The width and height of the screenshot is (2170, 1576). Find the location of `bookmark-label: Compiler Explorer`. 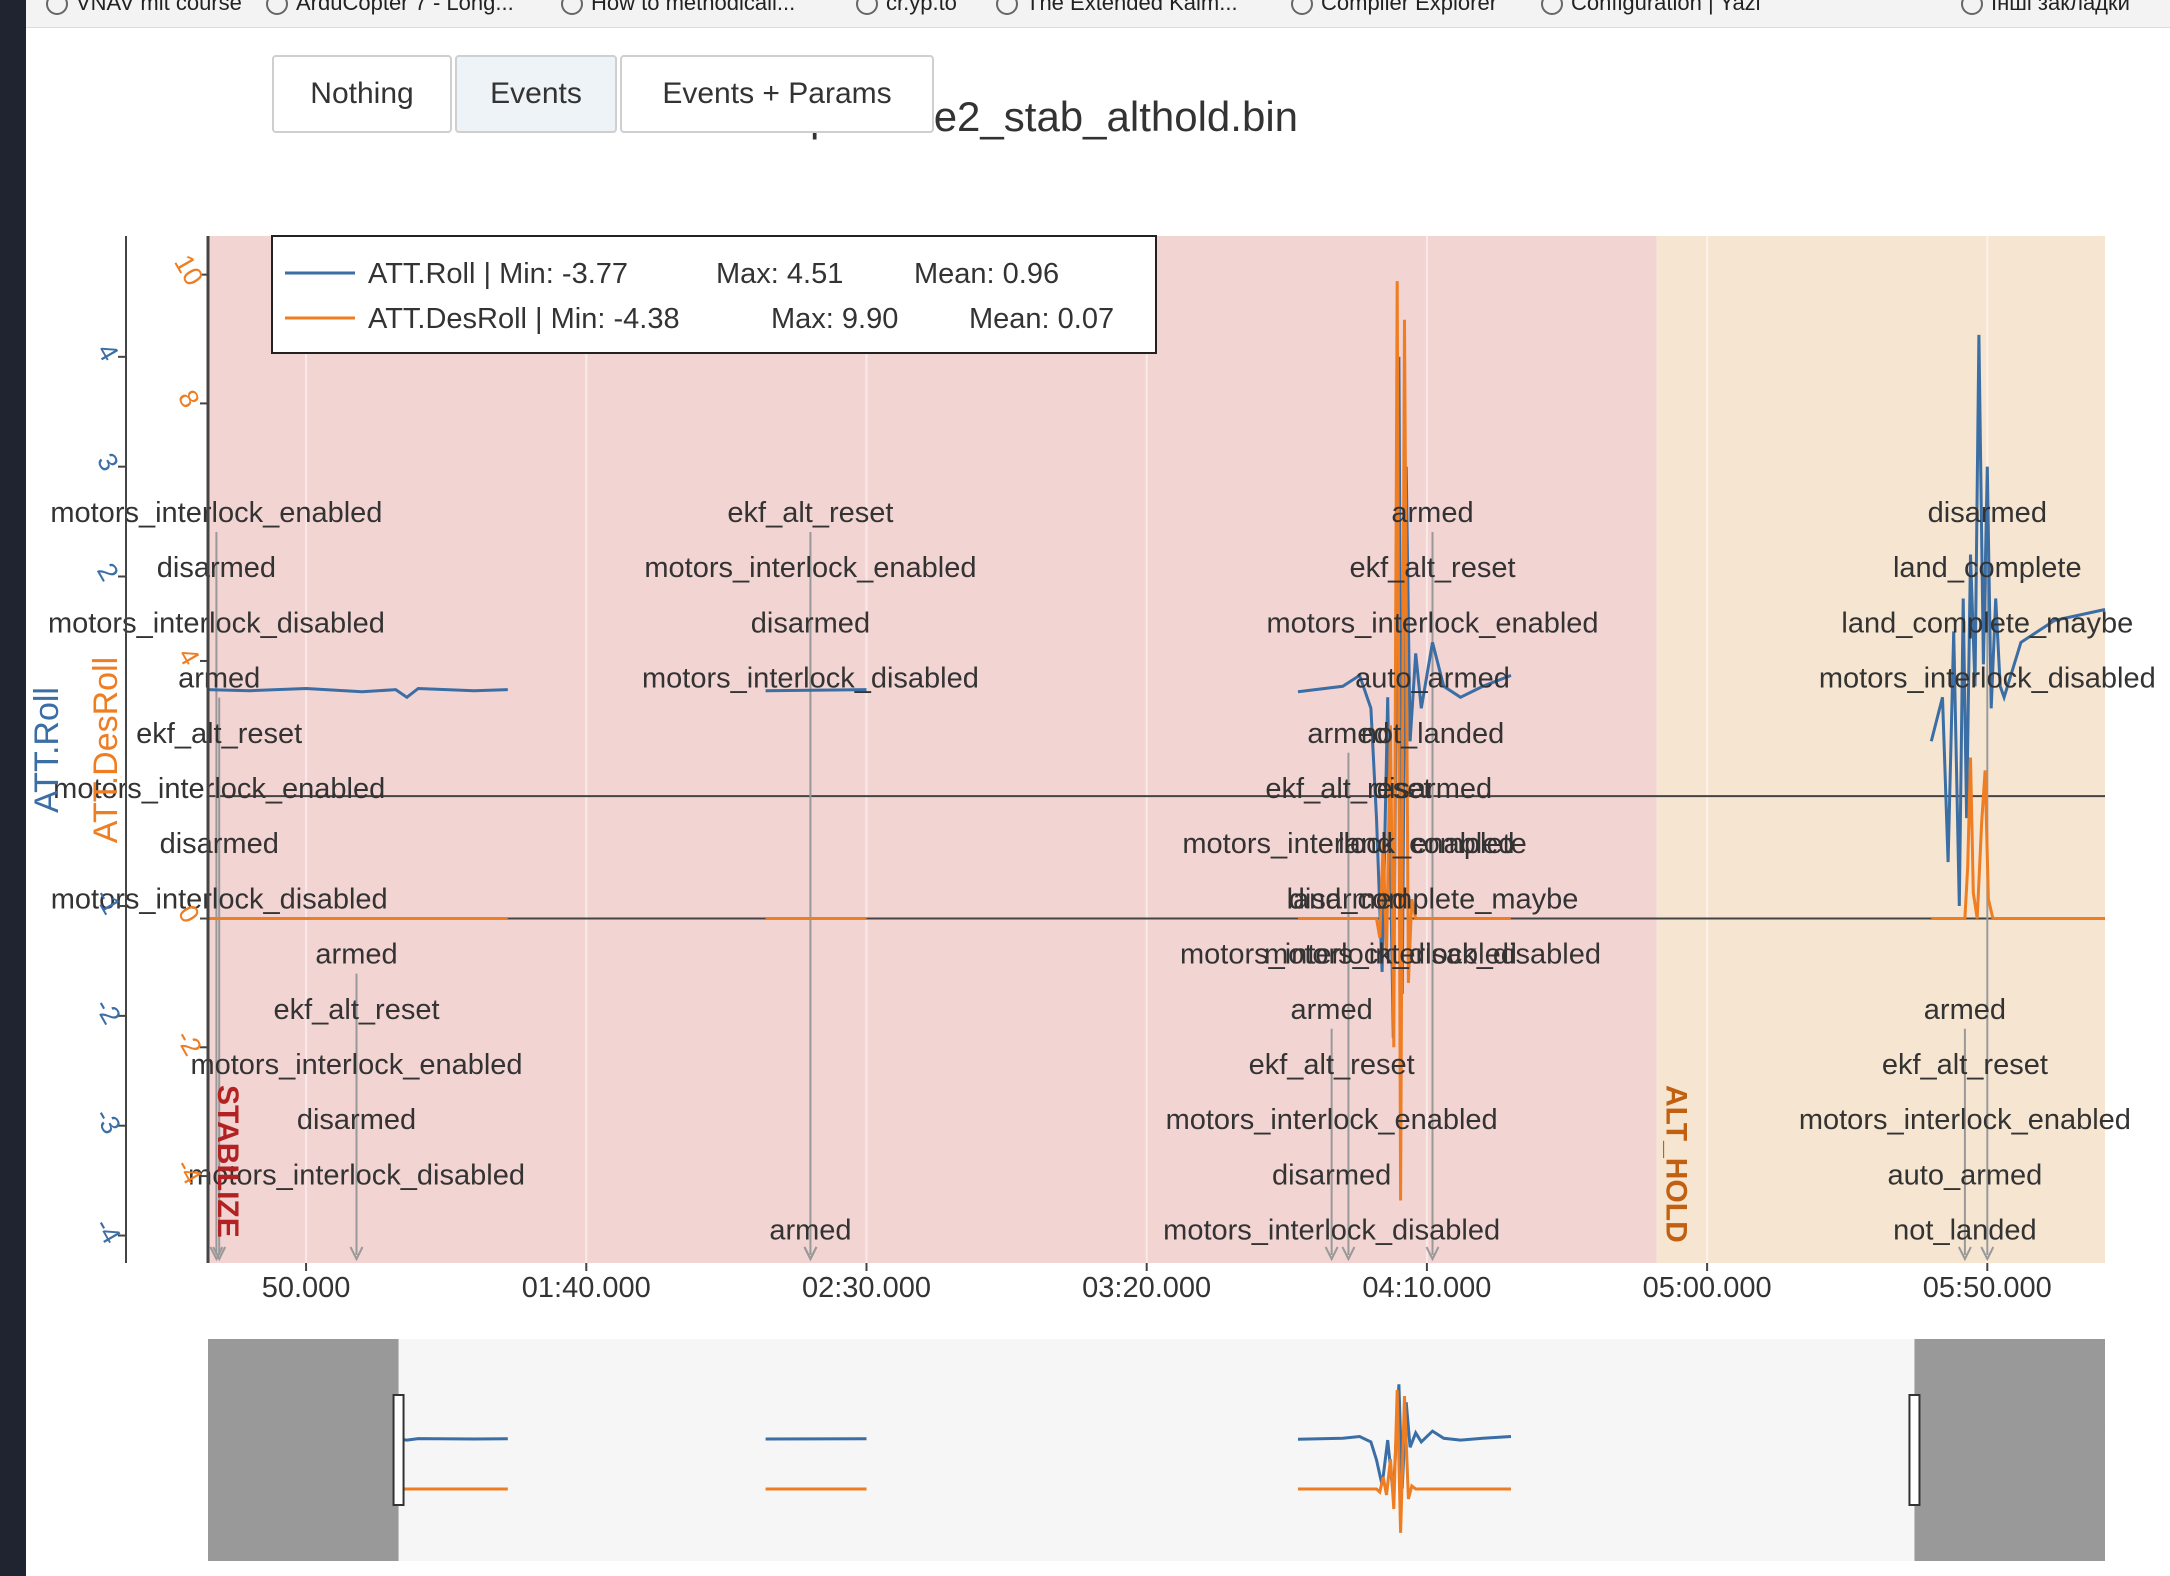

bookmark-label: Compiler Explorer is located at coordinates (1409, 7).